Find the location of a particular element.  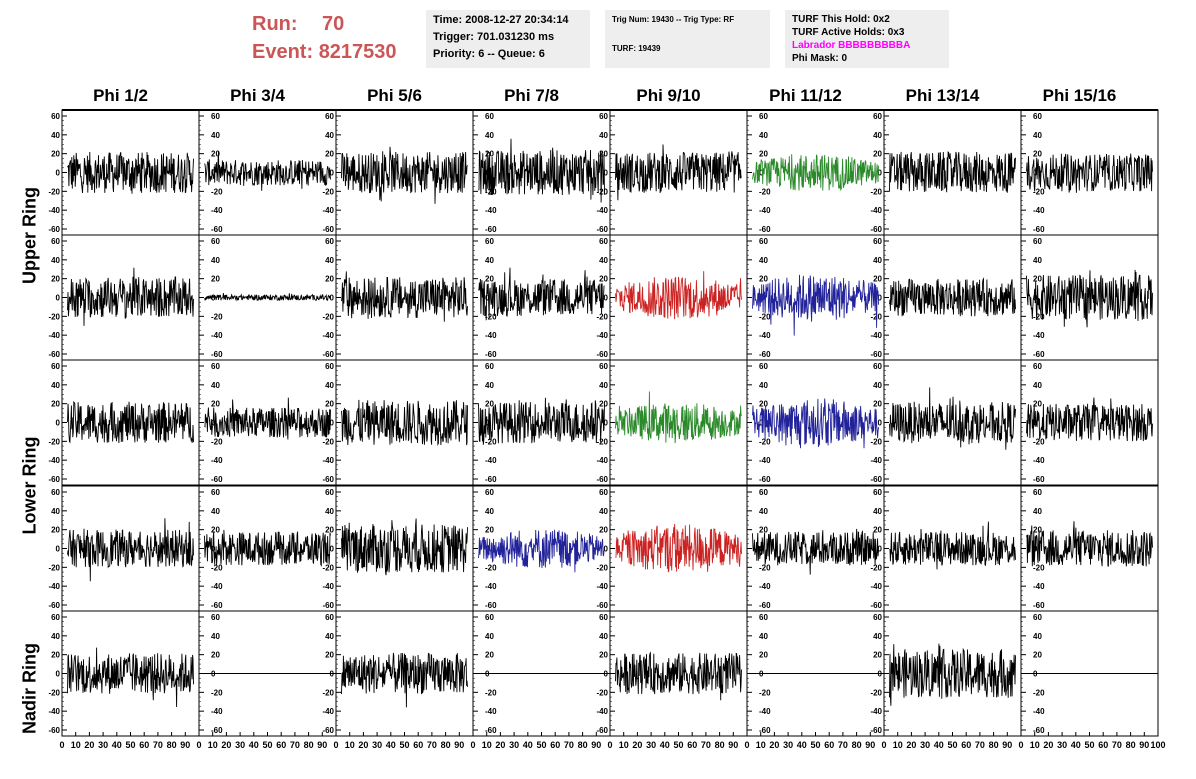

trig-num-text: Trig Num: 19430 -- Trig Type: RF is located at coordinates (673, 19).